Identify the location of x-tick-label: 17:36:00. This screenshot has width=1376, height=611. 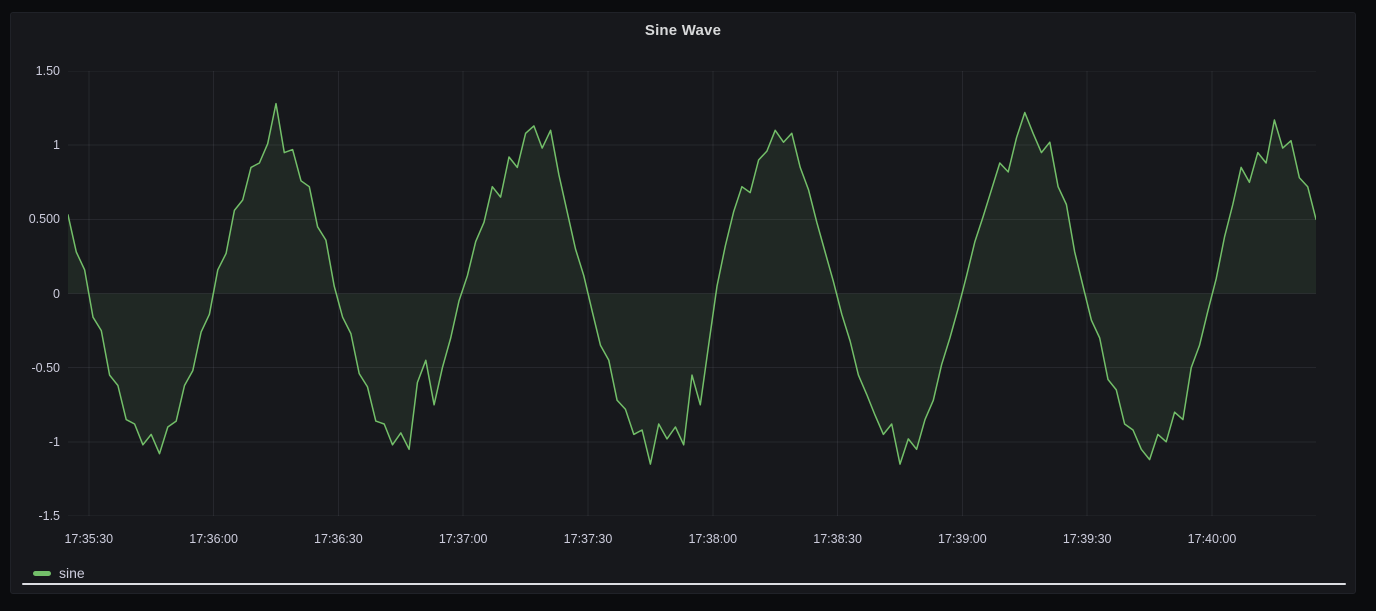
(213, 539).